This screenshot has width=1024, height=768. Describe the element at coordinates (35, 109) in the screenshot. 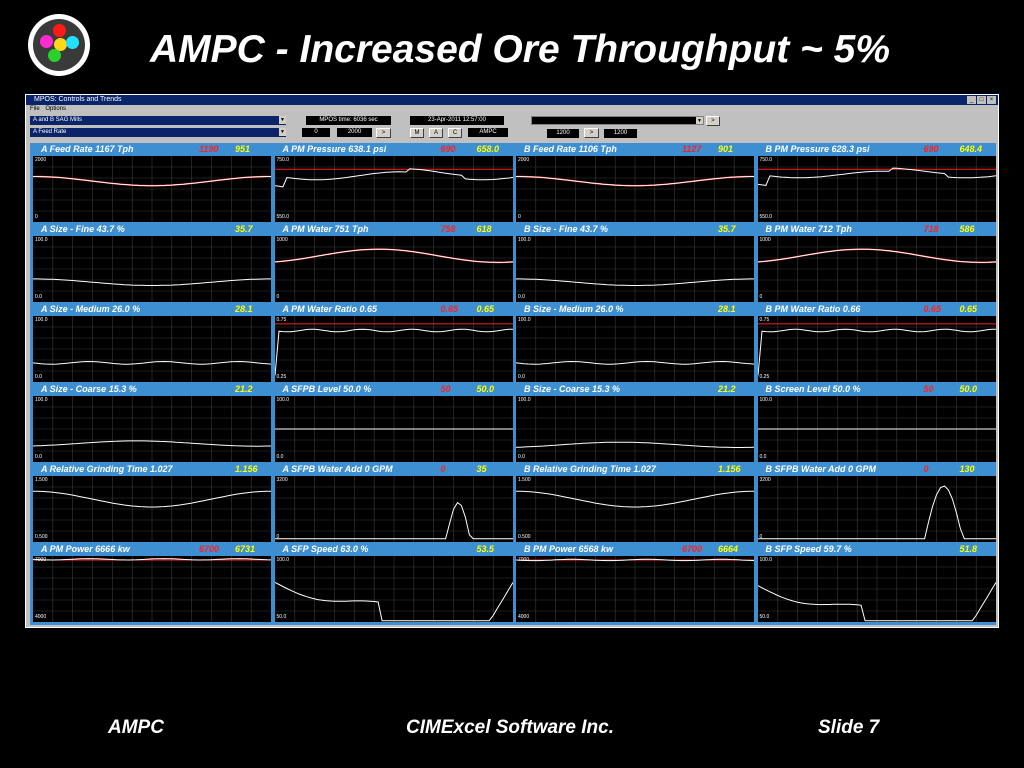

I see `menu-file: File` at that location.